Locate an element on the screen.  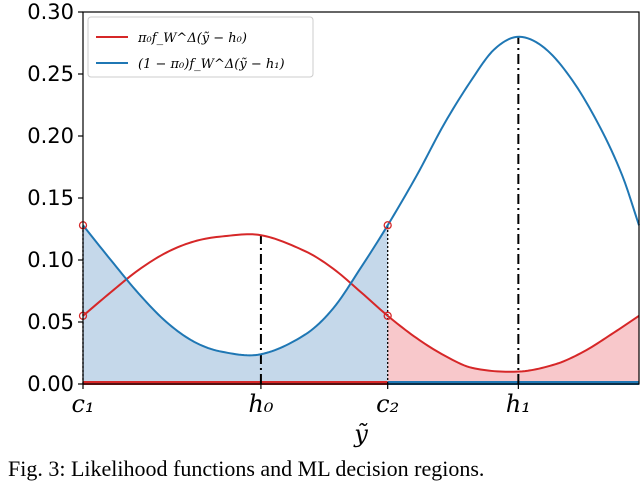
legend-box is located at coordinates (200, 47).